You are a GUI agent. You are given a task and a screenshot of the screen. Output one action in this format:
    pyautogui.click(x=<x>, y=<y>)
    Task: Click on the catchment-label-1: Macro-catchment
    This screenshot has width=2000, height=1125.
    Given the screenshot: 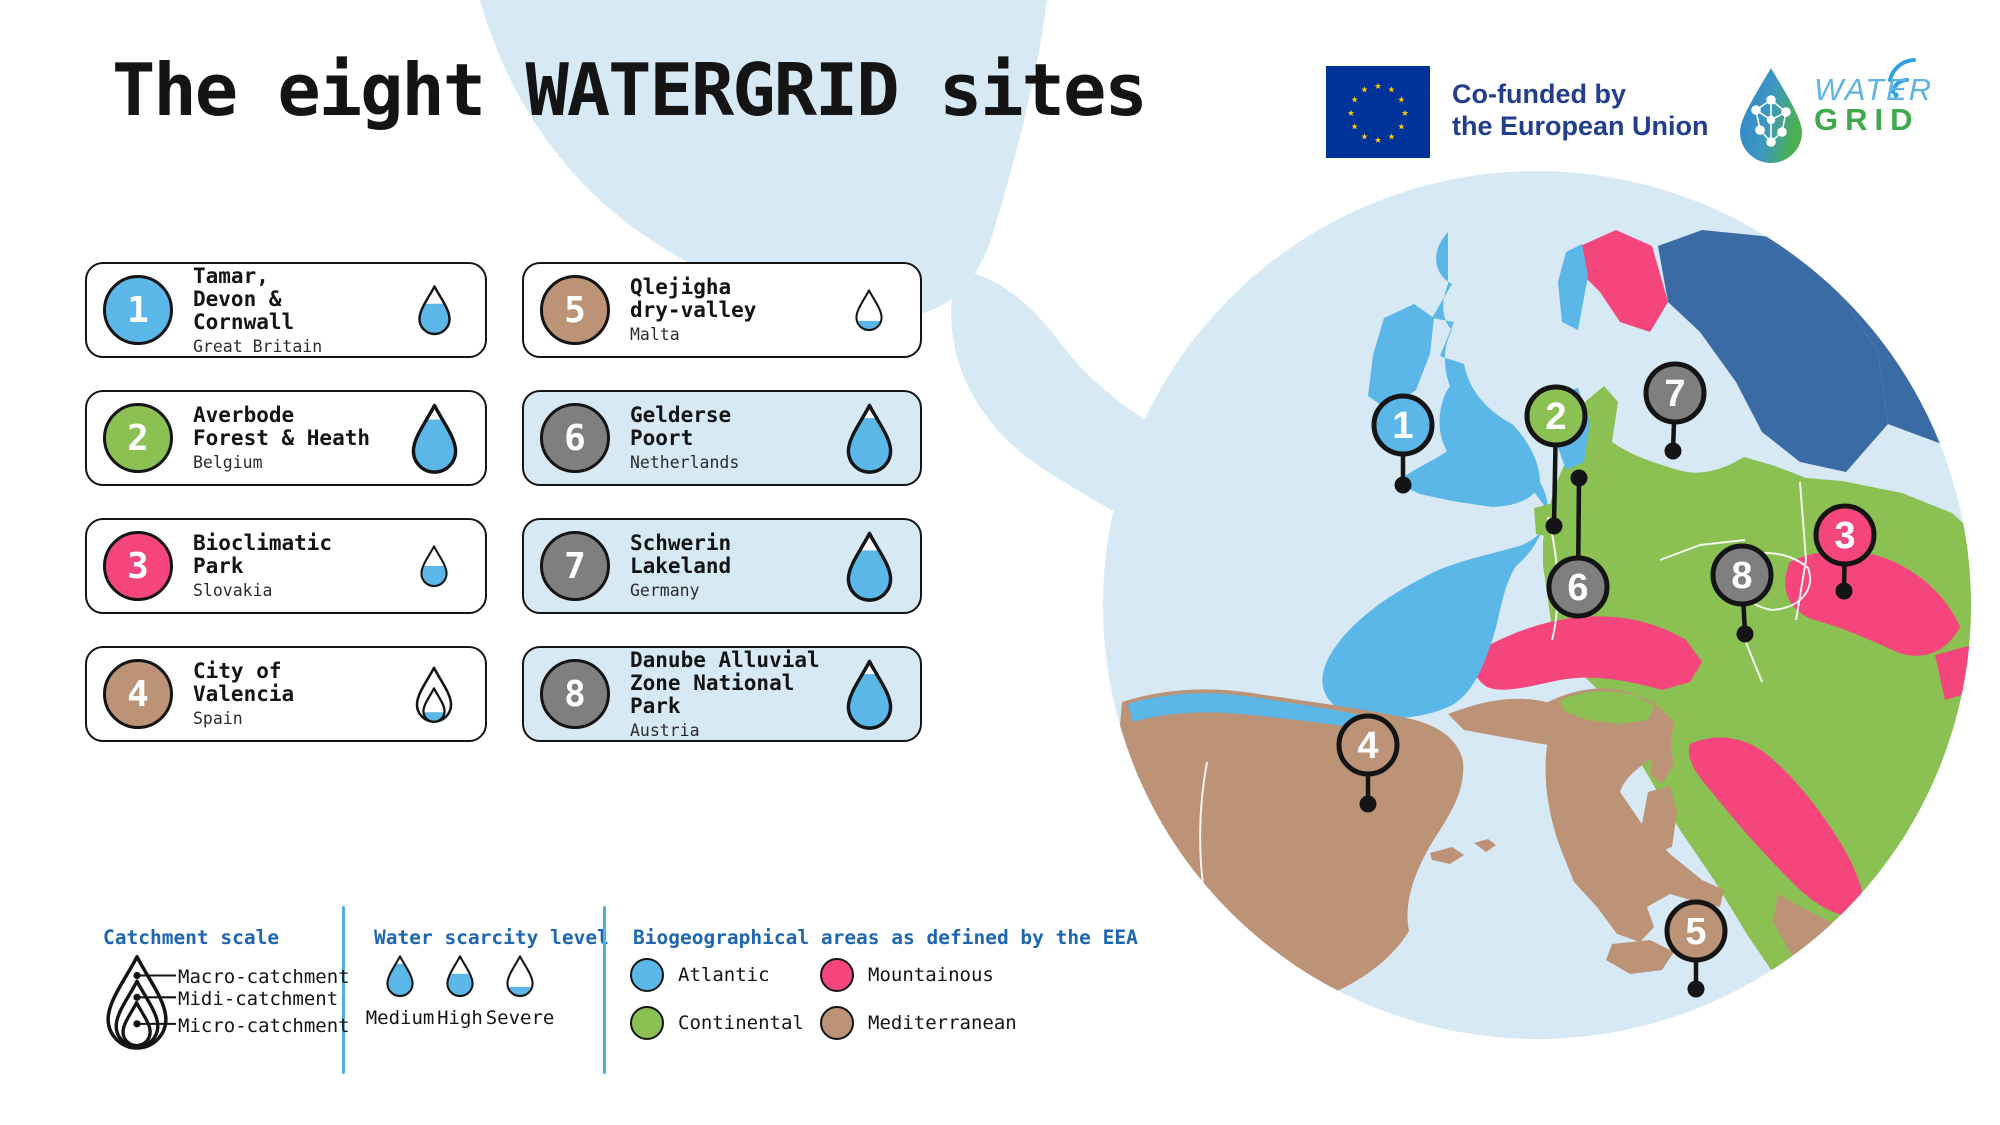 What is the action you would take?
    pyautogui.click(x=264, y=977)
    